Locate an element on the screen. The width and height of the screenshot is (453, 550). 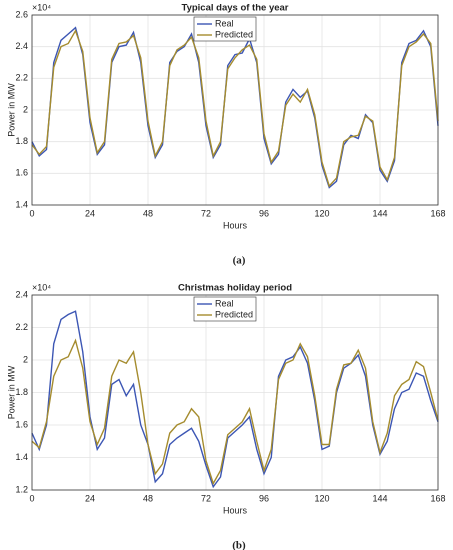
y-tick-label: 2.6 is located at coordinates (21, 14).